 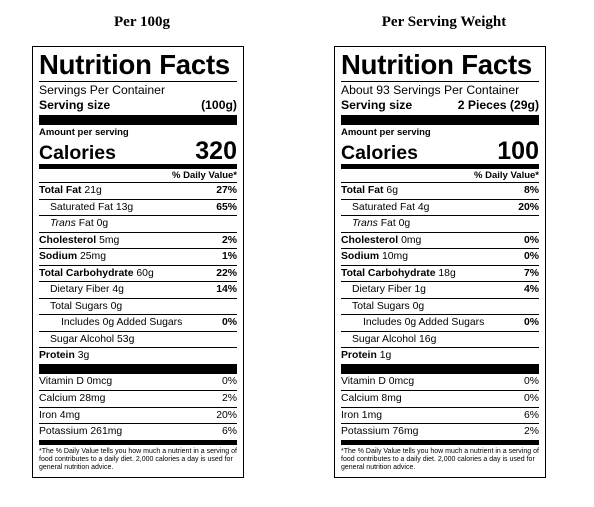 I want to click on nutrient-amount: 6g, so click(x=392, y=190).